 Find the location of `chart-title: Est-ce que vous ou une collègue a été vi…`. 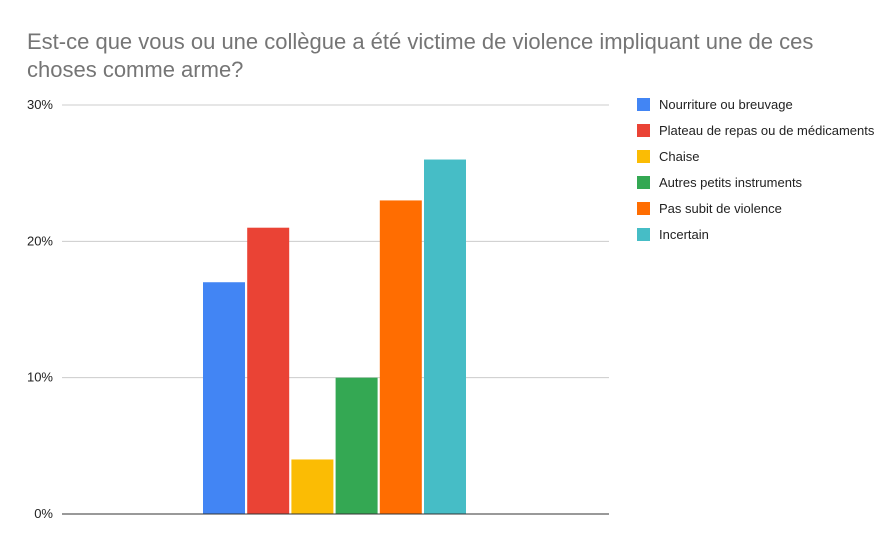

chart-title: Est-ce que vous ou une collègue a été vi… is located at coordinates (420, 55).